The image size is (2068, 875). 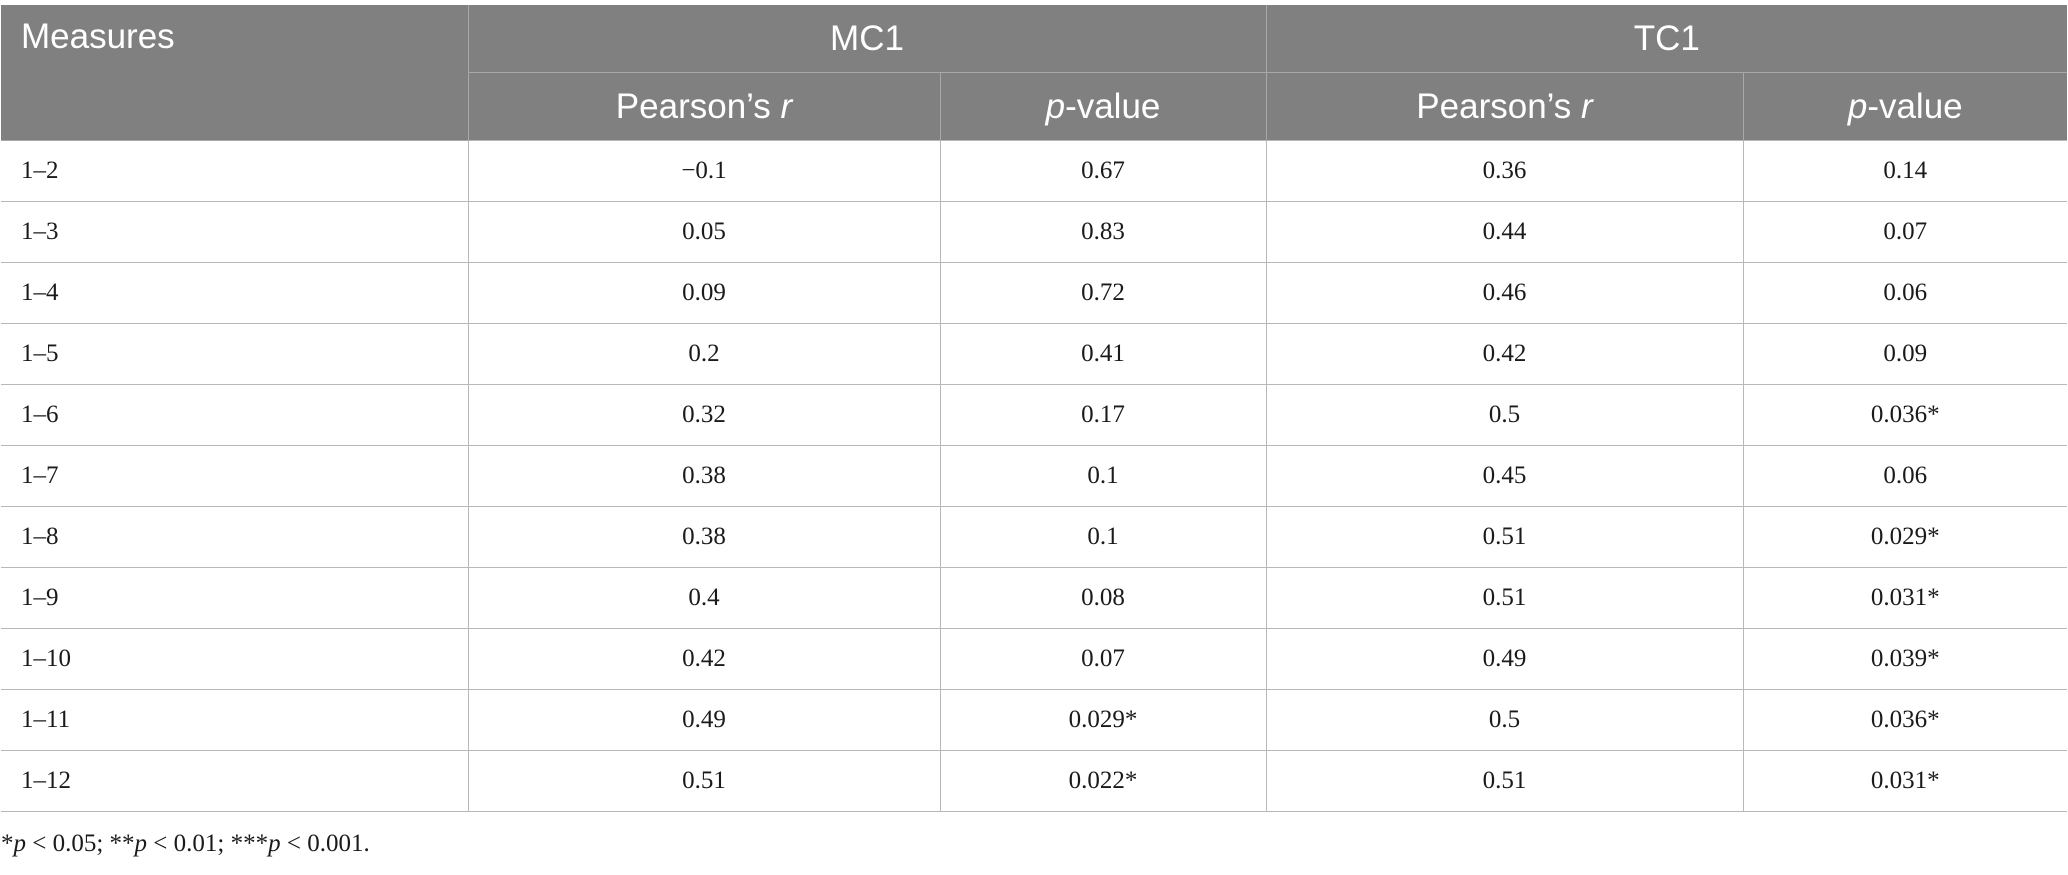 I want to click on tc1-group-header: TC1, so click(x=1666, y=39).